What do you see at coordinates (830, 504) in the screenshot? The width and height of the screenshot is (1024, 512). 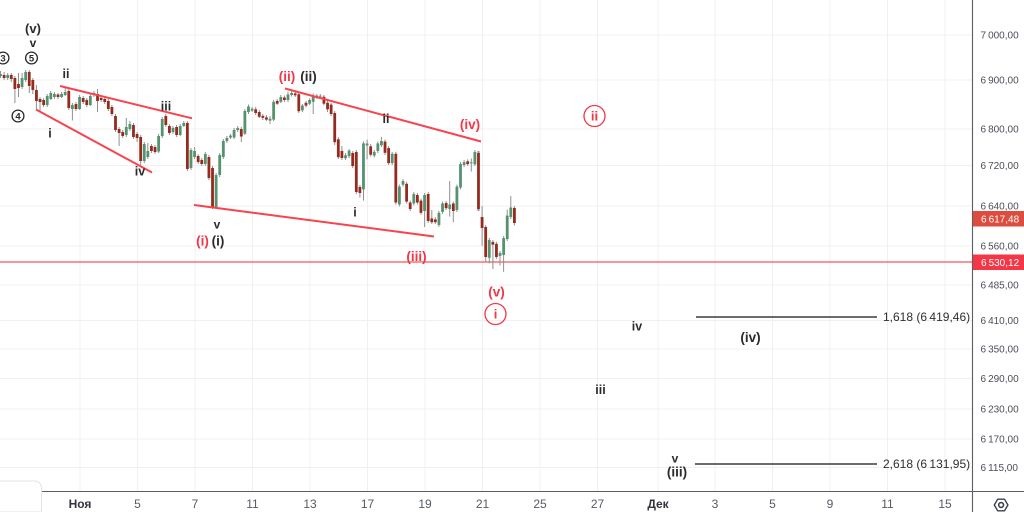 I see `svg-text: 9` at bounding box center [830, 504].